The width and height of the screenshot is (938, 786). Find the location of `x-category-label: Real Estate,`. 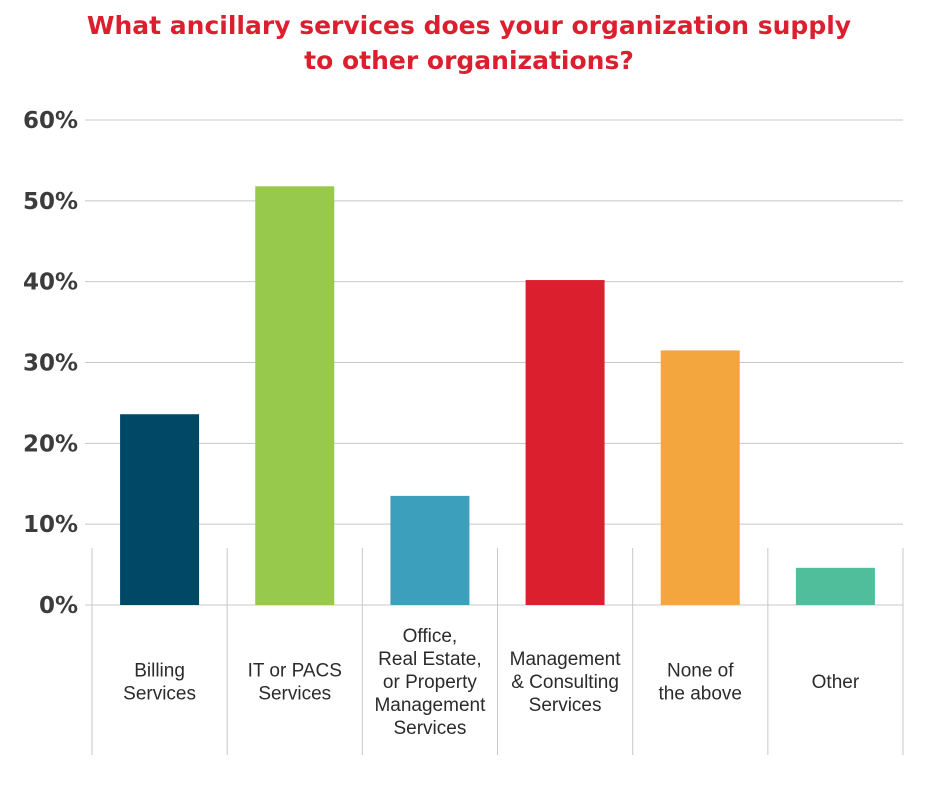

x-category-label: Real Estate, is located at coordinates (430, 659).